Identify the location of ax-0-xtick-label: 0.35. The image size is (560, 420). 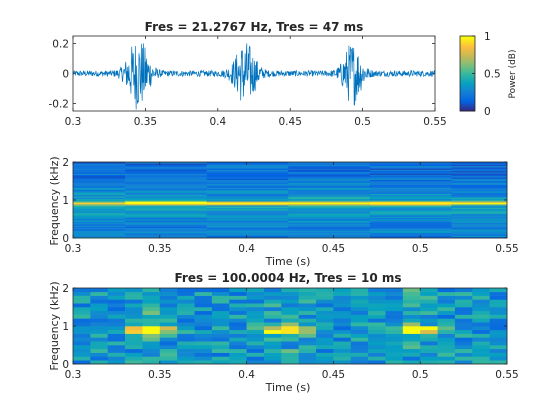
(145, 122).